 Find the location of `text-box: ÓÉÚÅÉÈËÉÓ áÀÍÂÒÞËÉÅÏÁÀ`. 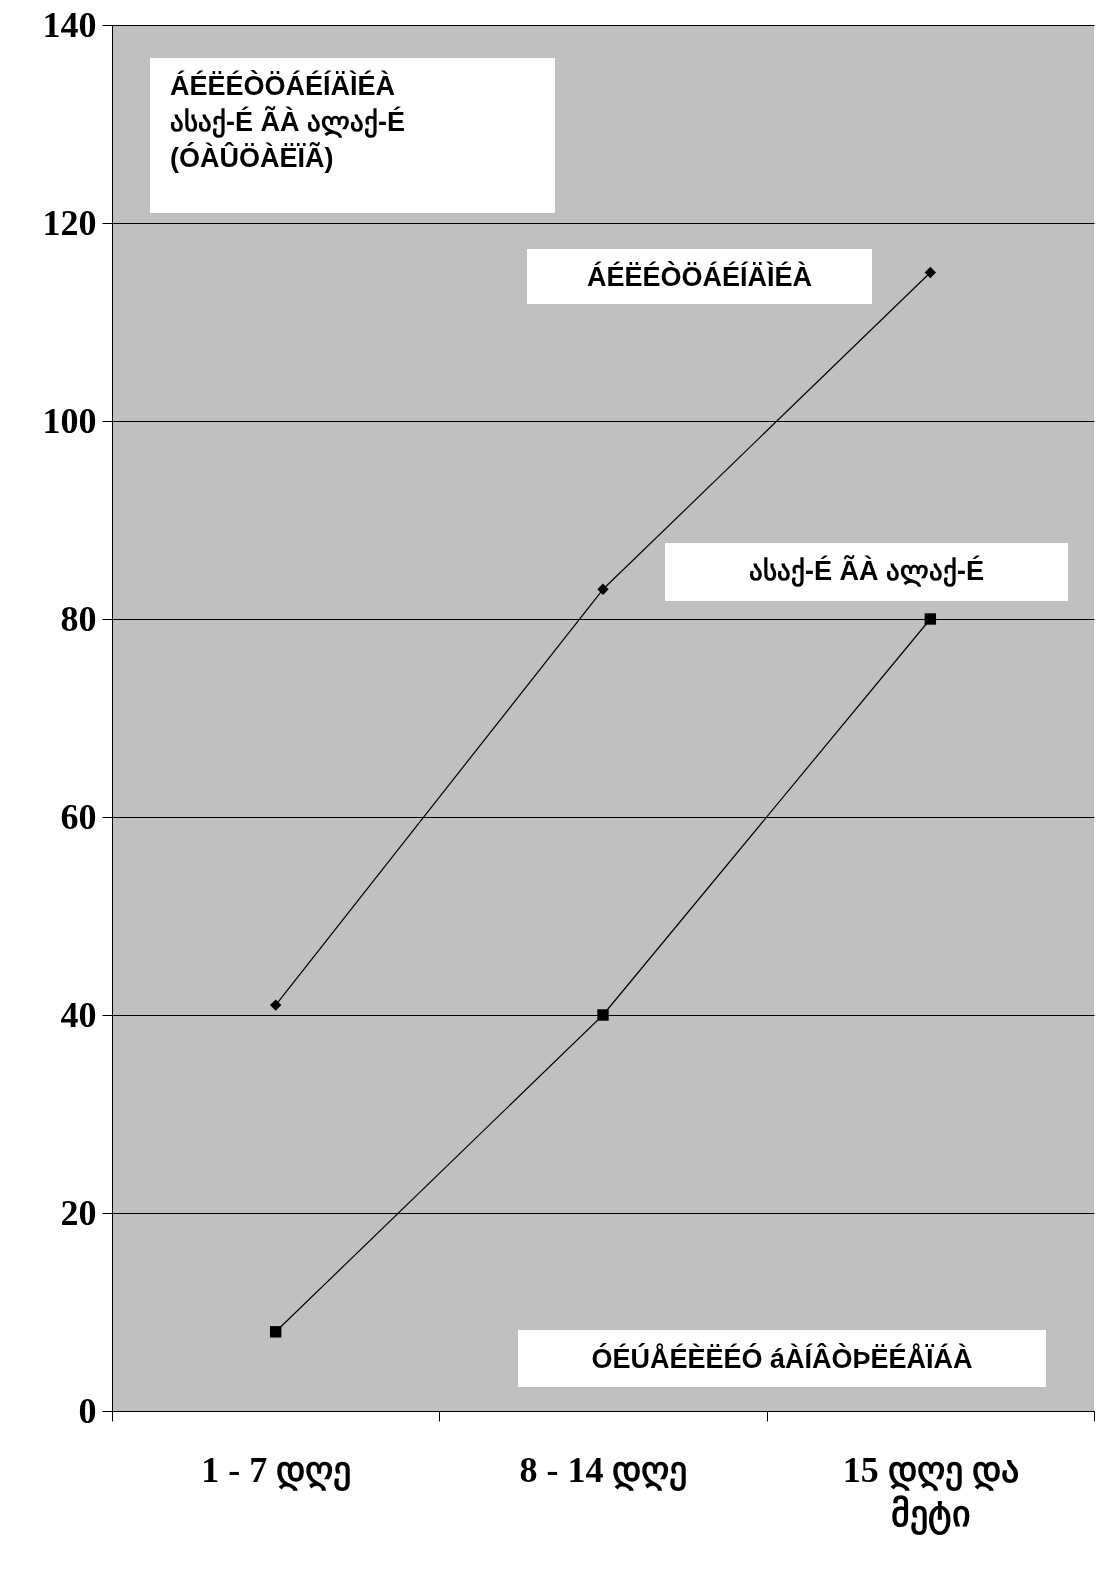

text-box: ÓÉÚÅÉÈËÉÓ áÀÍÂÒÞËÉÅÏÁÀ is located at coordinates (782, 1358).